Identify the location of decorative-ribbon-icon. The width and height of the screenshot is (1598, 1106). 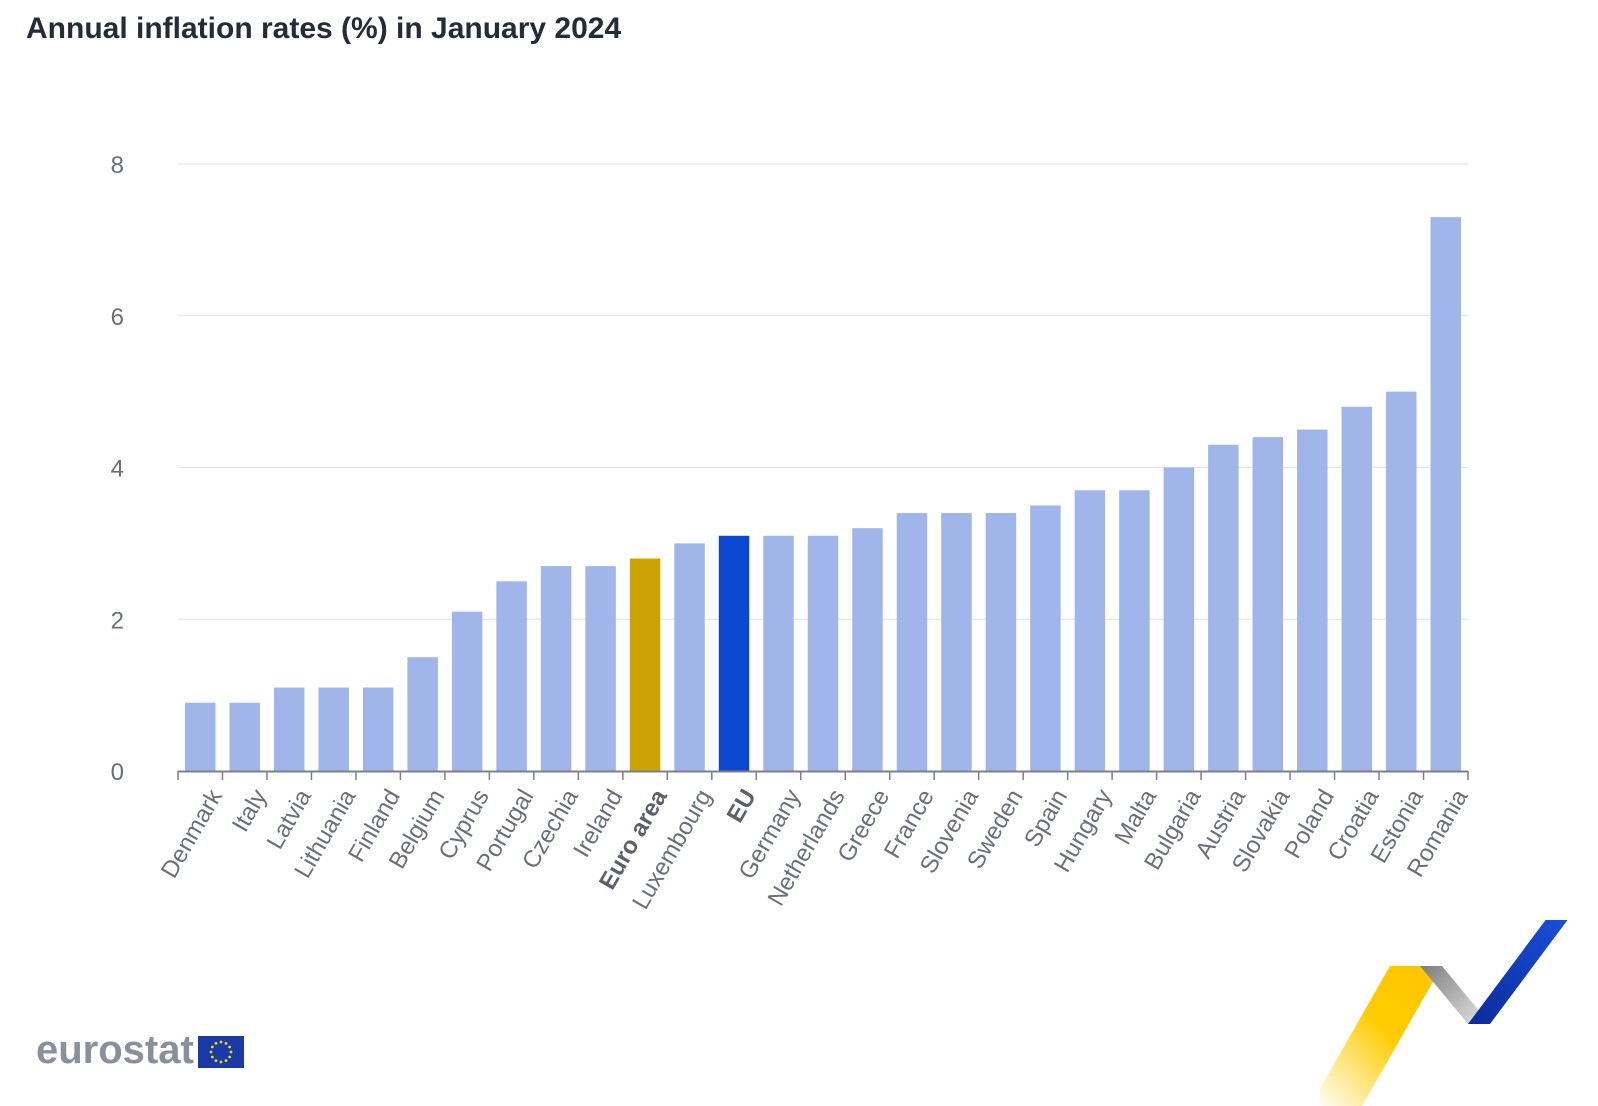
(1444, 1013).